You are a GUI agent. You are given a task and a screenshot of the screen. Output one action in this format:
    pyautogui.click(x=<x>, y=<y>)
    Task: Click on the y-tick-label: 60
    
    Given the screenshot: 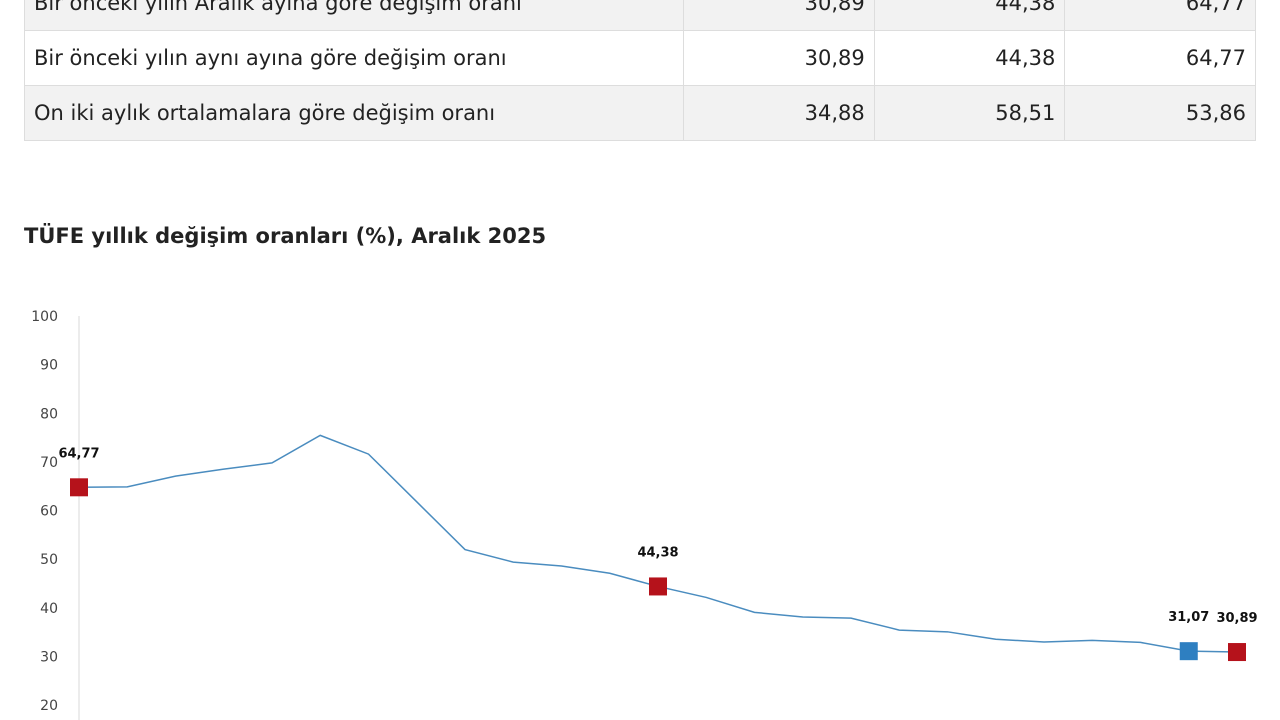 What is the action you would take?
    pyautogui.click(x=49, y=512)
    